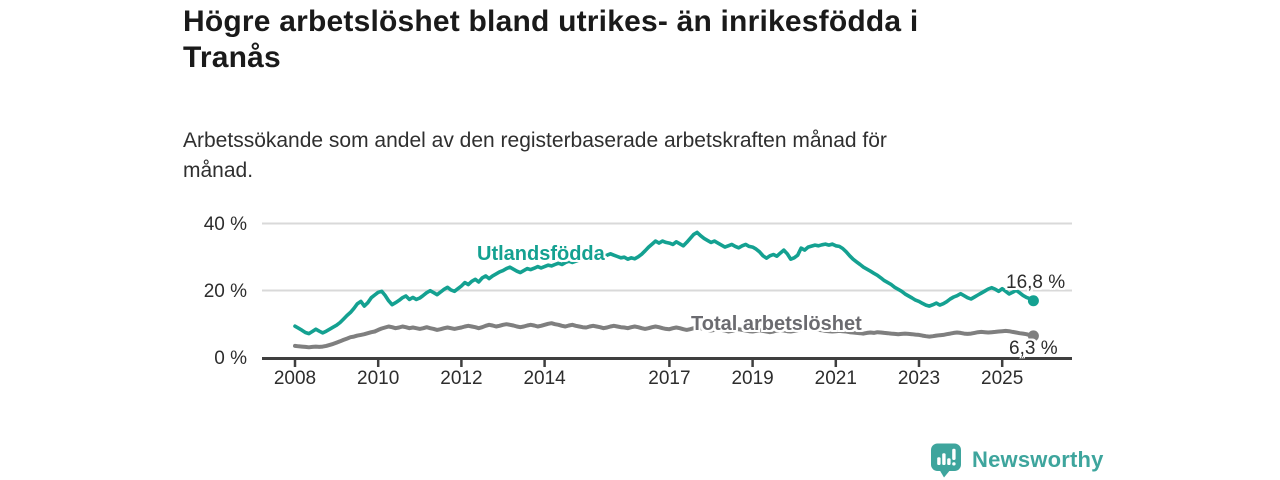  What do you see at coordinates (1002, 378) in the screenshot?
I see `x-axis-label: 2025` at bounding box center [1002, 378].